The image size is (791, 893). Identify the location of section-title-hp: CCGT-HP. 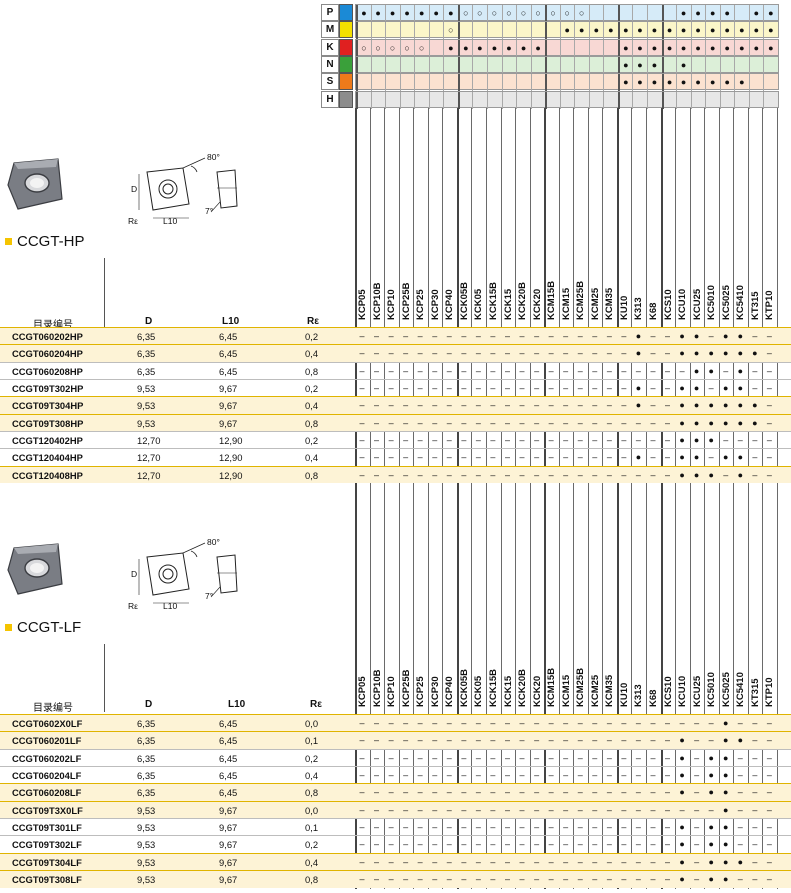
(45, 241).